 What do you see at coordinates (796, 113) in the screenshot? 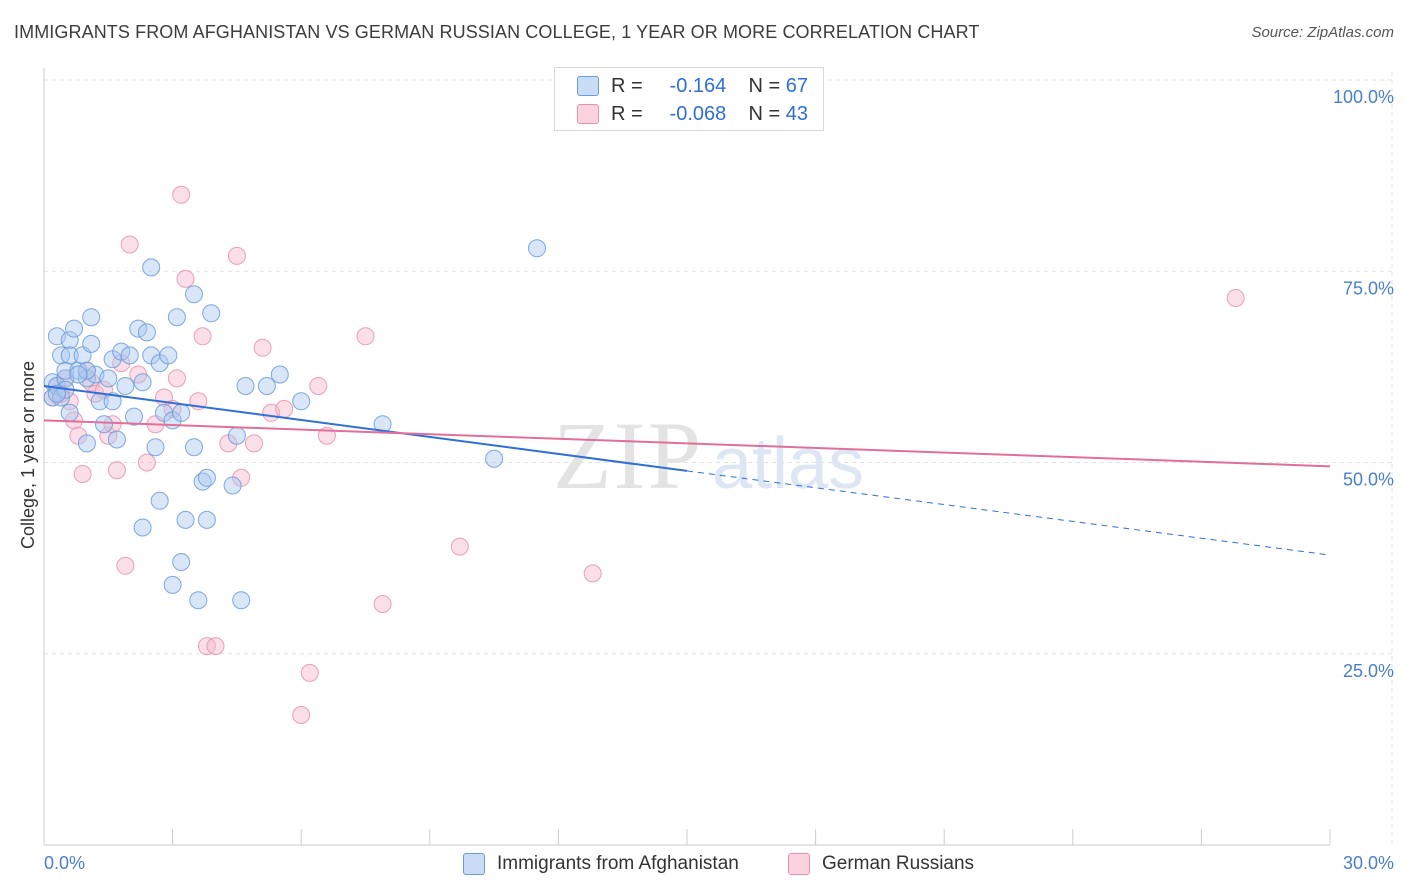
I see `legend-n-value: 43` at bounding box center [796, 113].